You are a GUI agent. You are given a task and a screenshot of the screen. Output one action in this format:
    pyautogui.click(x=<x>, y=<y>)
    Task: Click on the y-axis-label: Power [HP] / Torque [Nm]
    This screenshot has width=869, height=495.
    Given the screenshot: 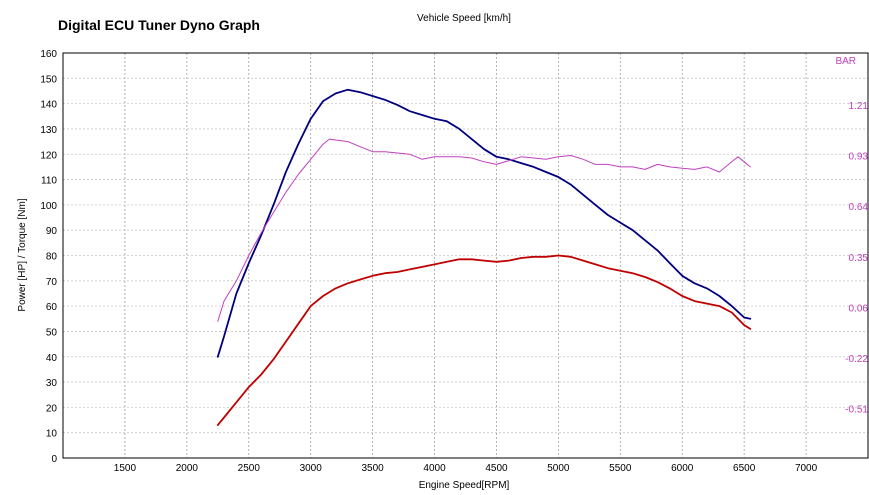 What is the action you would take?
    pyautogui.click(x=22, y=254)
    